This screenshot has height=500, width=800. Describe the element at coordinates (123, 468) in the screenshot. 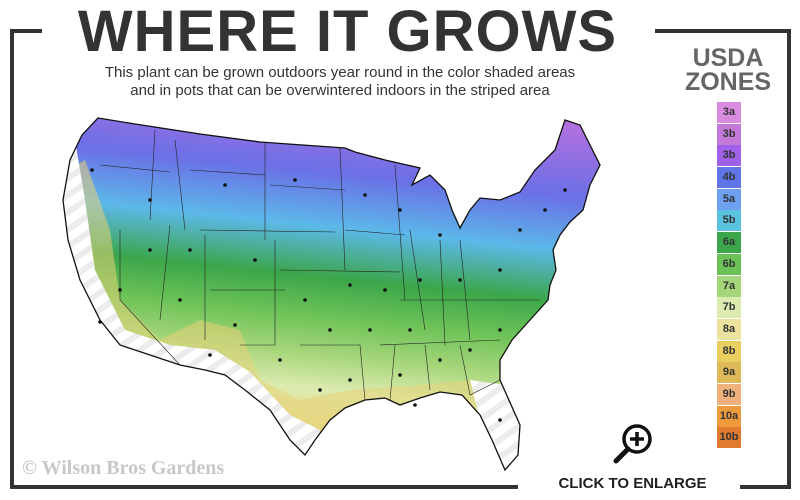

I see `copyright-watermark: © Wilson Bros Gardens` at that location.